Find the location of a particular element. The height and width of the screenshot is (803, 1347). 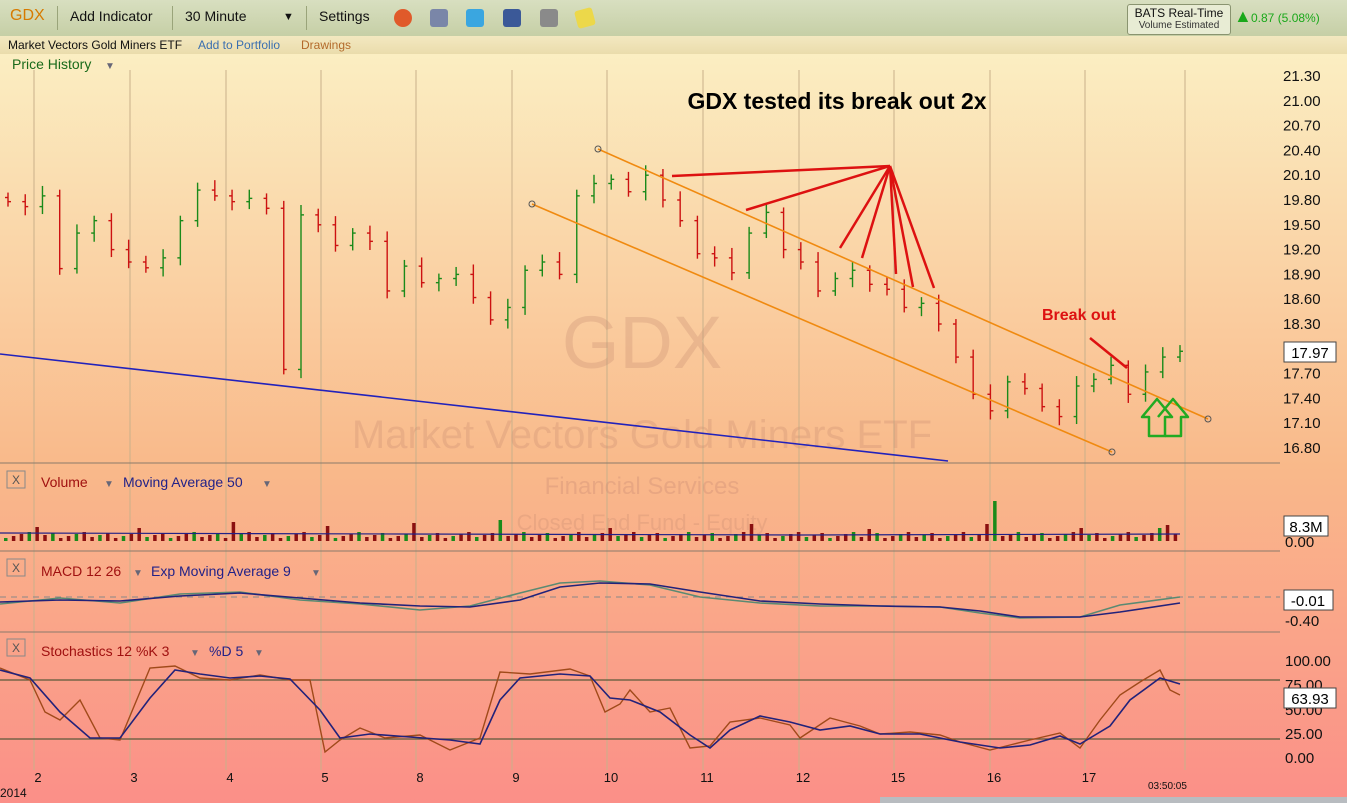

volume-value: 8.3M is located at coordinates (1305, 527).